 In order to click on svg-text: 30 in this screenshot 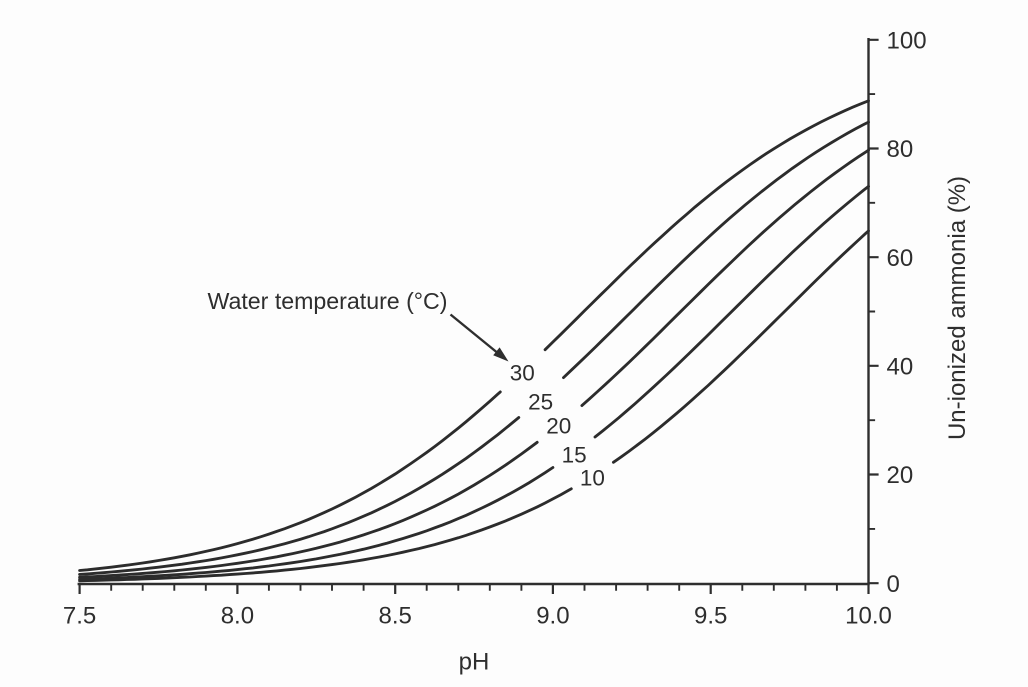, I will do `click(522, 373)`.